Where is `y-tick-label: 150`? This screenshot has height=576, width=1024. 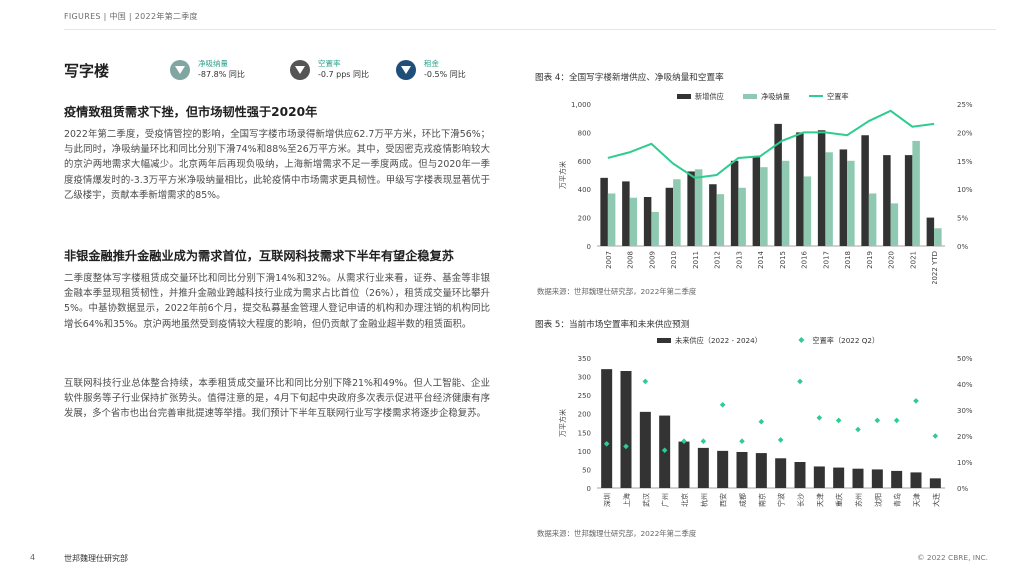 y-tick-label: 150 is located at coordinates (584, 433).